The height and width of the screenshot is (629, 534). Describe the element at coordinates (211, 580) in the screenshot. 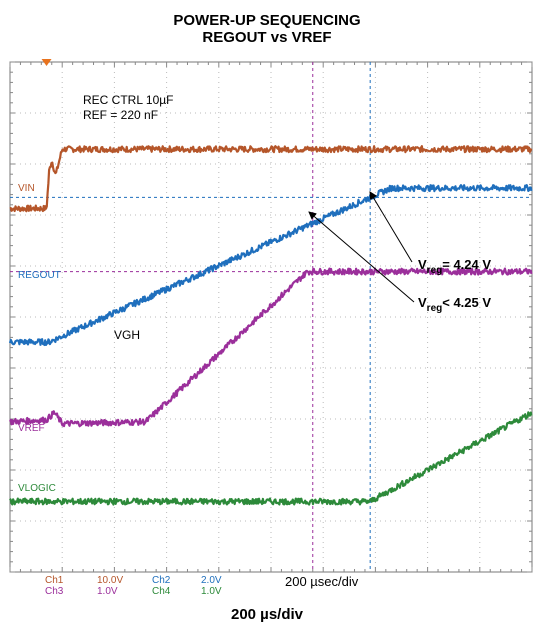

I see `channel-volts: 2.0V` at that location.